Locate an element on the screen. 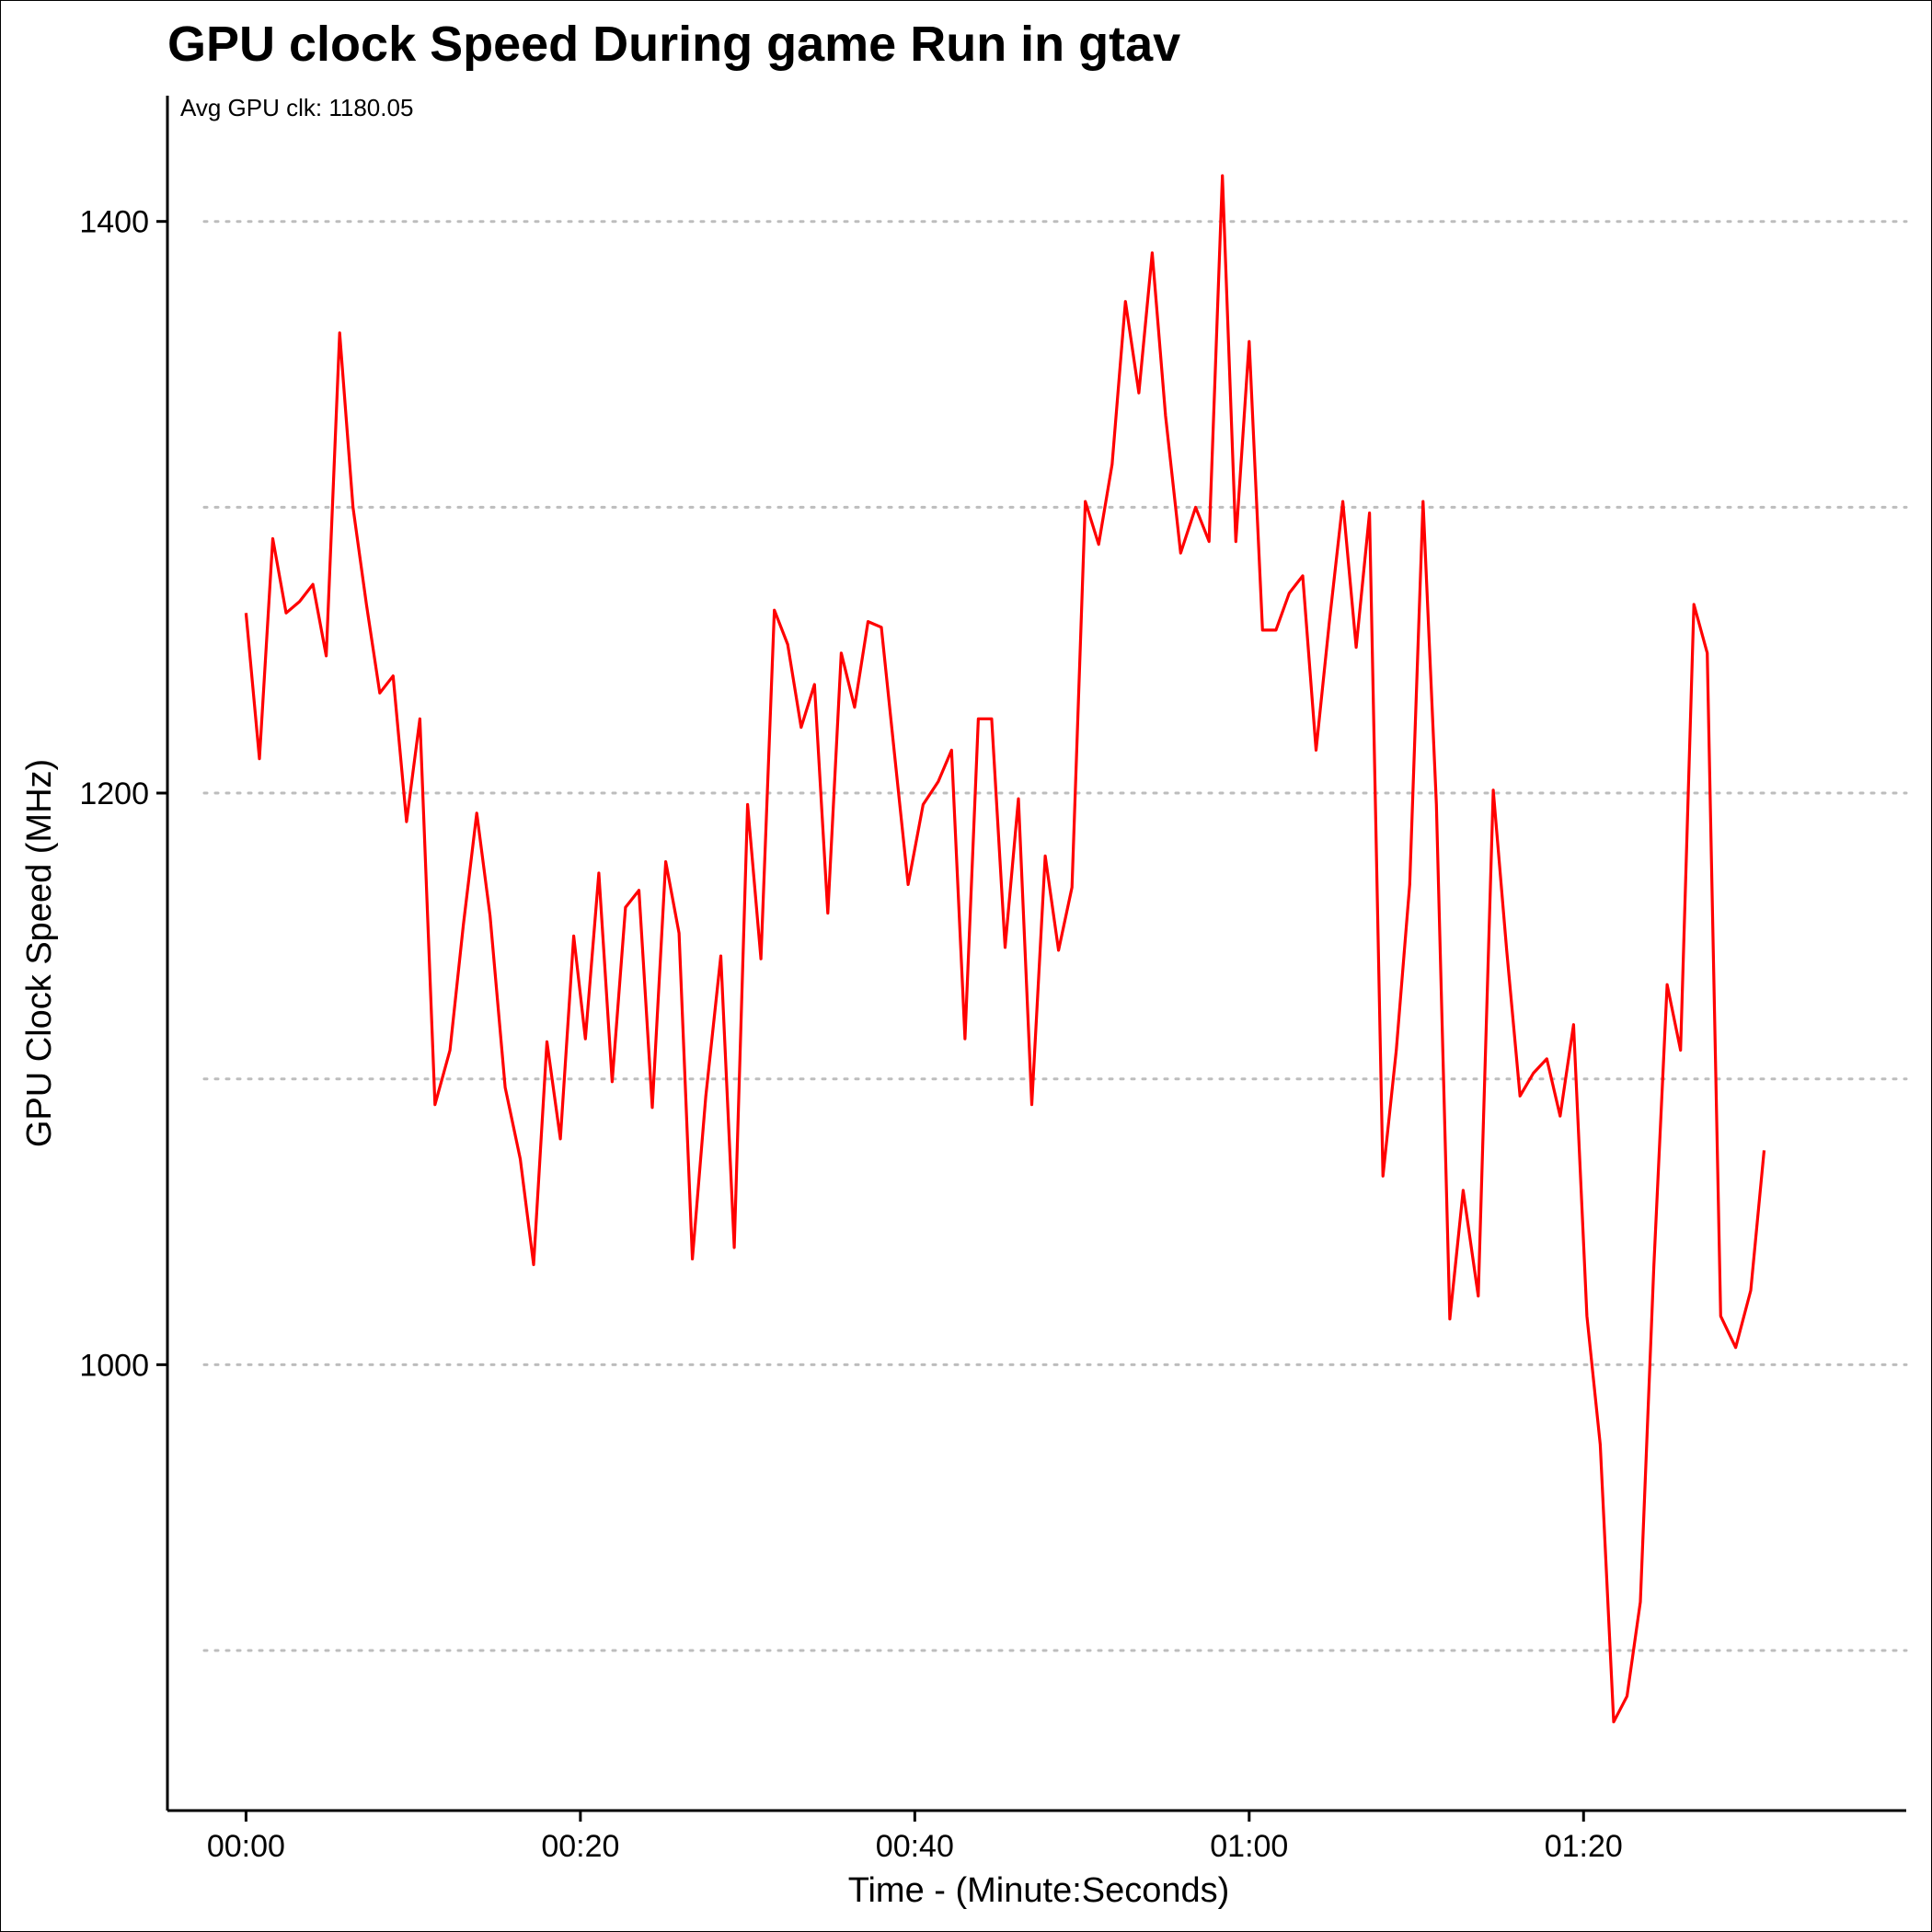 This screenshot has height=1932, width=1932. x-tick-label: 00:20 is located at coordinates (580, 1846).